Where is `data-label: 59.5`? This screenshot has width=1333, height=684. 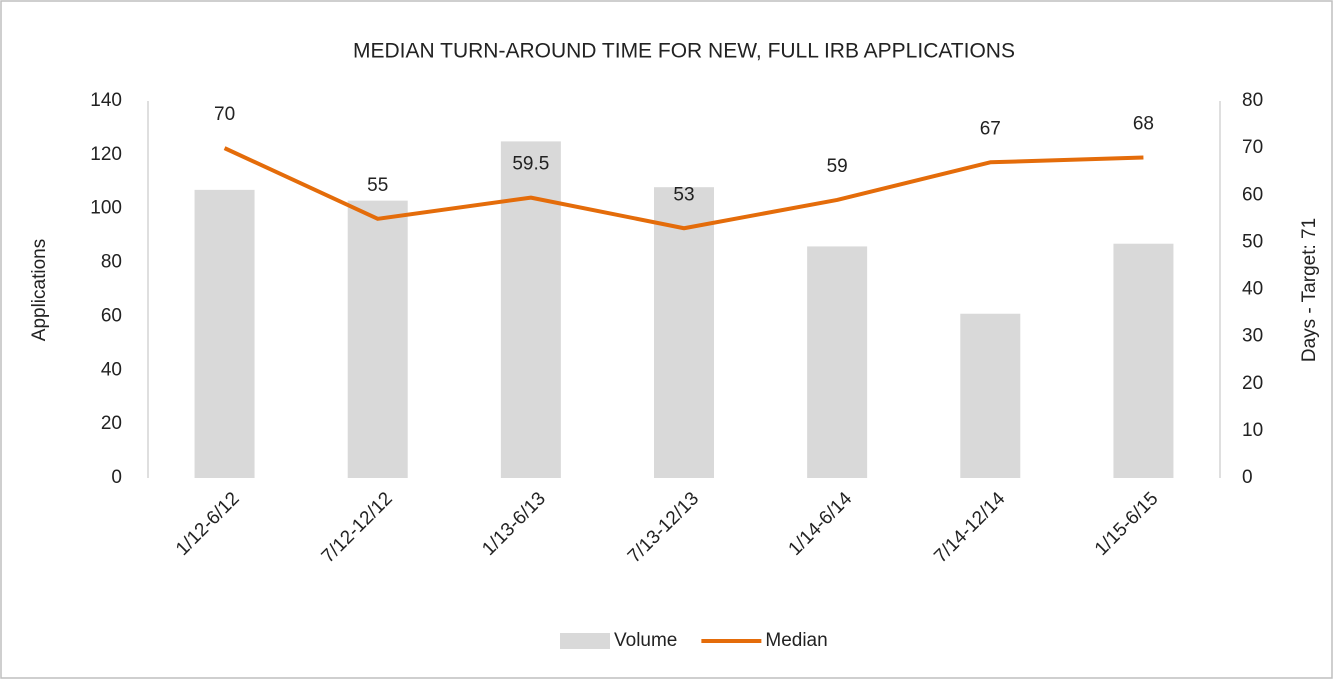
data-label: 59.5 is located at coordinates (530, 164).